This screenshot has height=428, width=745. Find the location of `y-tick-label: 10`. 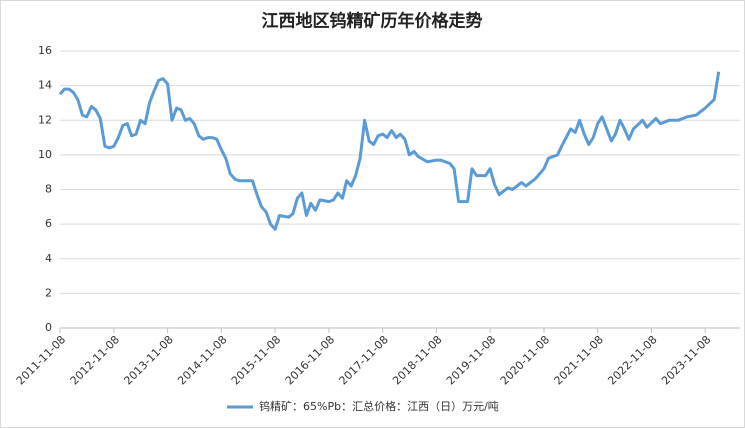

y-tick-label: 10 is located at coordinates (45, 154).